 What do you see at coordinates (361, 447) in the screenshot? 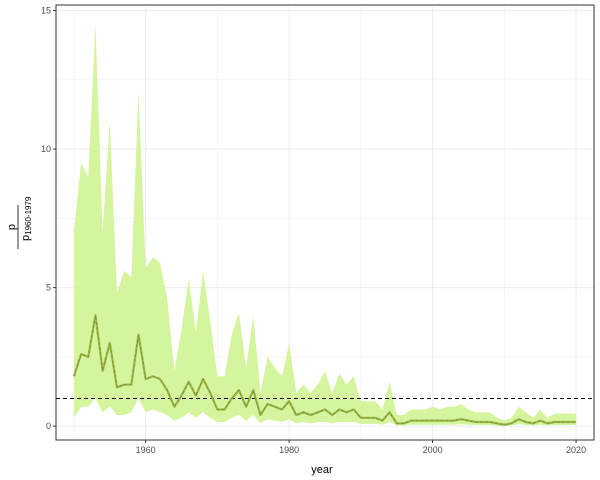
I see `x-axis-ticks: 1960 1980 2000 2020` at bounding box center [361, 447].